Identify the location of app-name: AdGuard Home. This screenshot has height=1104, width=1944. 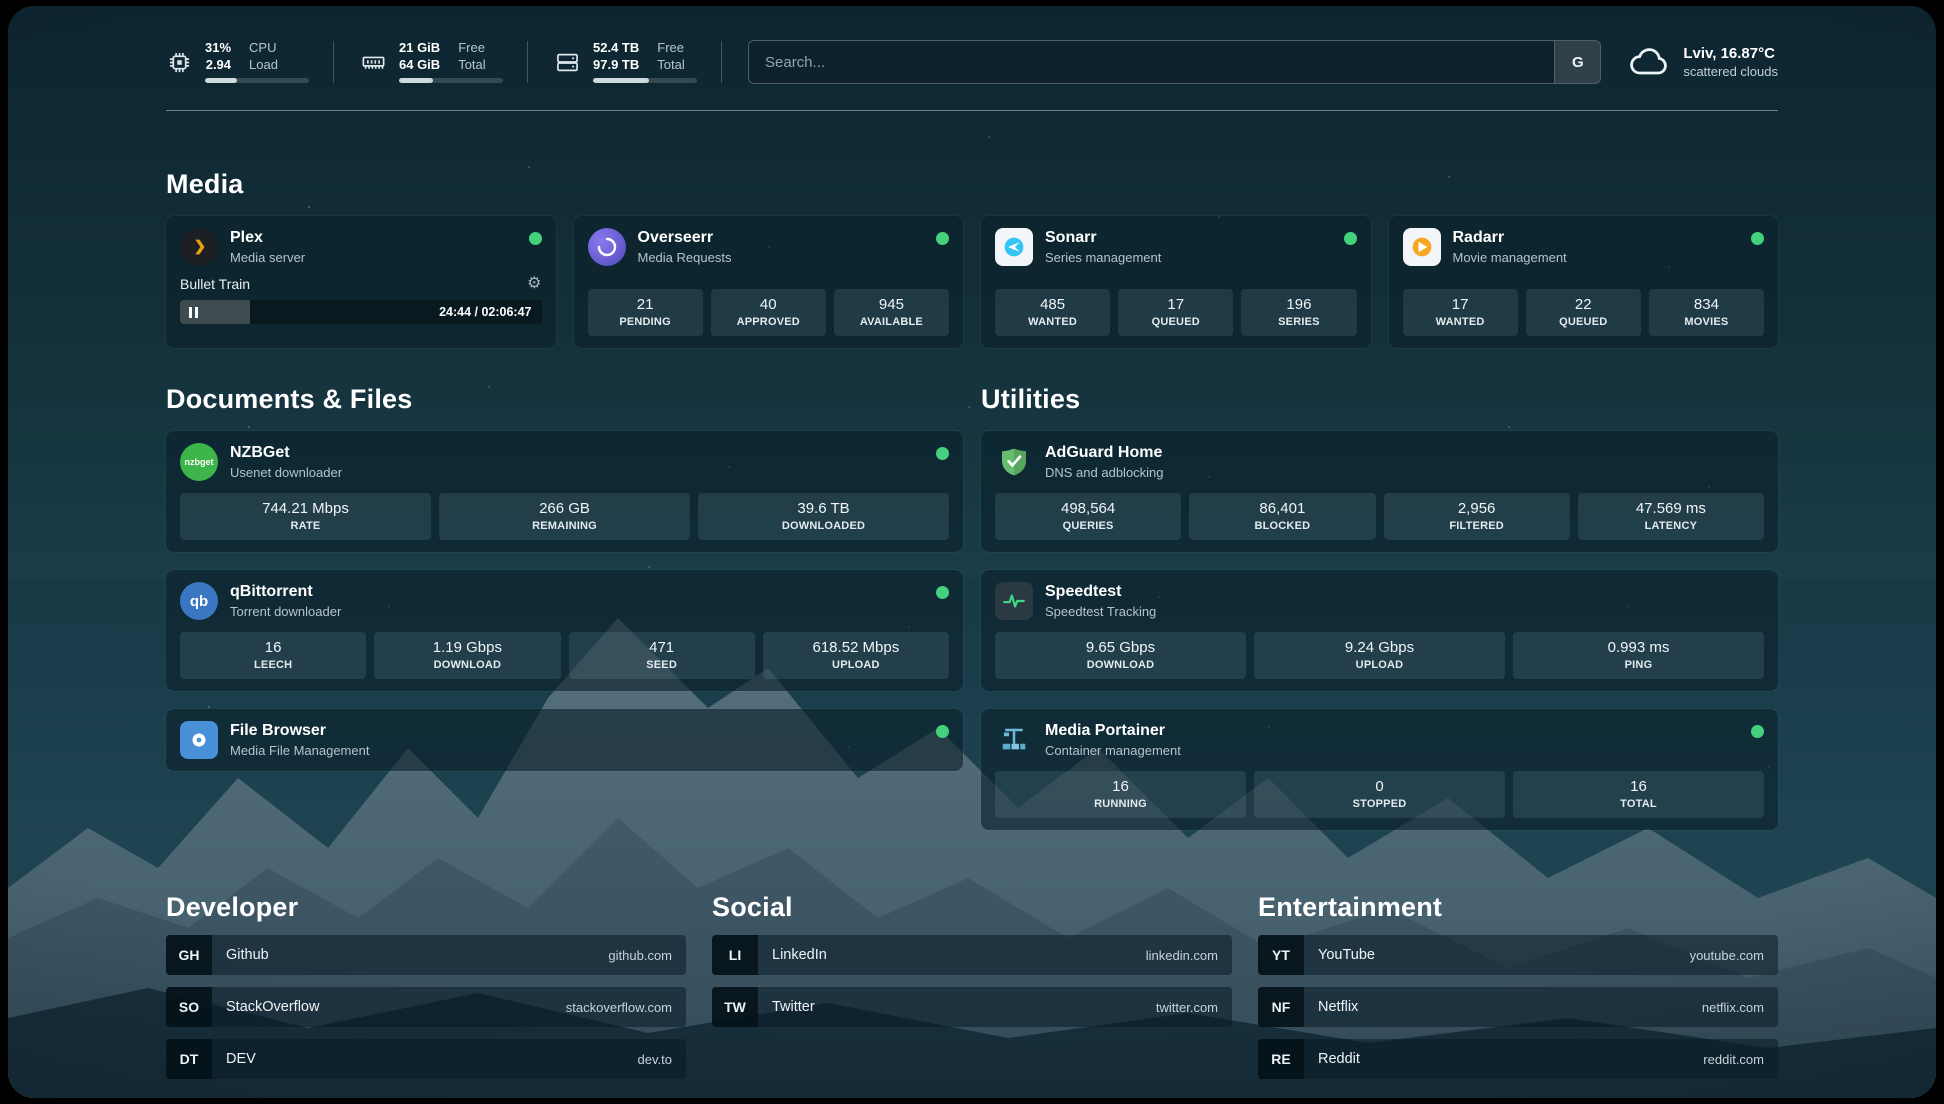
(1104, 453).